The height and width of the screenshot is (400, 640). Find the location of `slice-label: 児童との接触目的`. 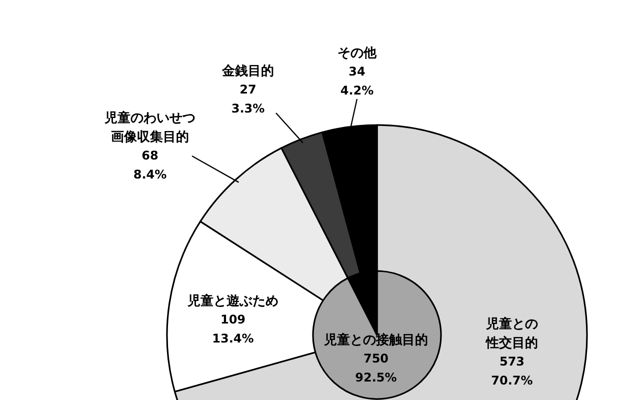

slice-label: 児童との接触目的 is located at coordinates (375, 340).